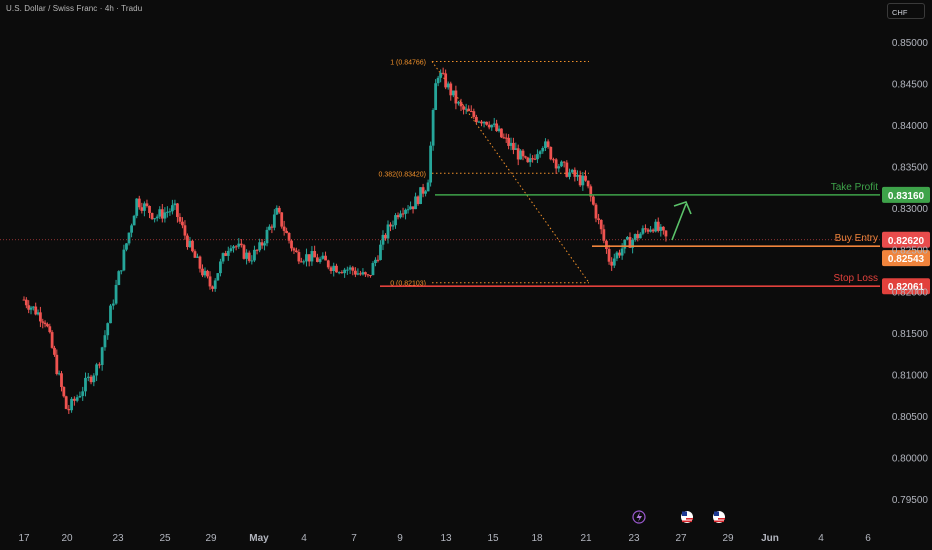  Describe the element at coordinates (910, 168) in the screenshot. I see `y-tick-label: 0.83500` at that location.